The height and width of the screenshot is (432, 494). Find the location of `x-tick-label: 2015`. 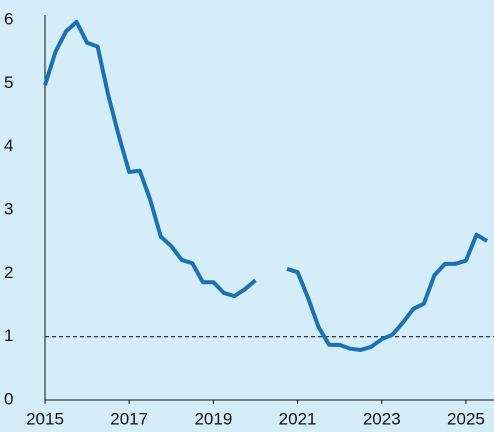

x-tick-label: 2015 is located at coordinates (45, 418).